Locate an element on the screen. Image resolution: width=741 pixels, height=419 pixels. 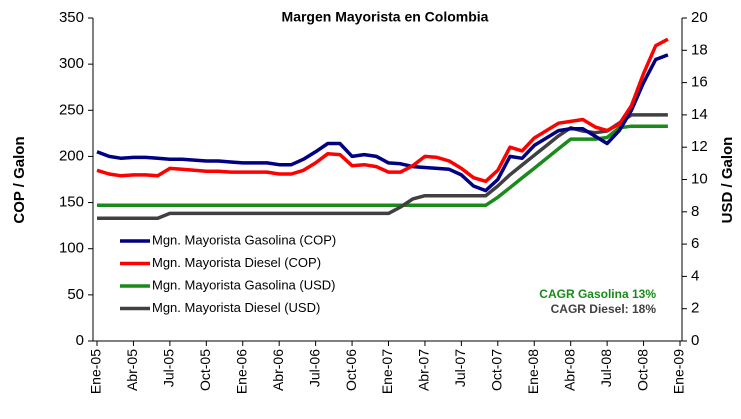
x-tick-label: Oct-06 is located at coordinates (351, 370).